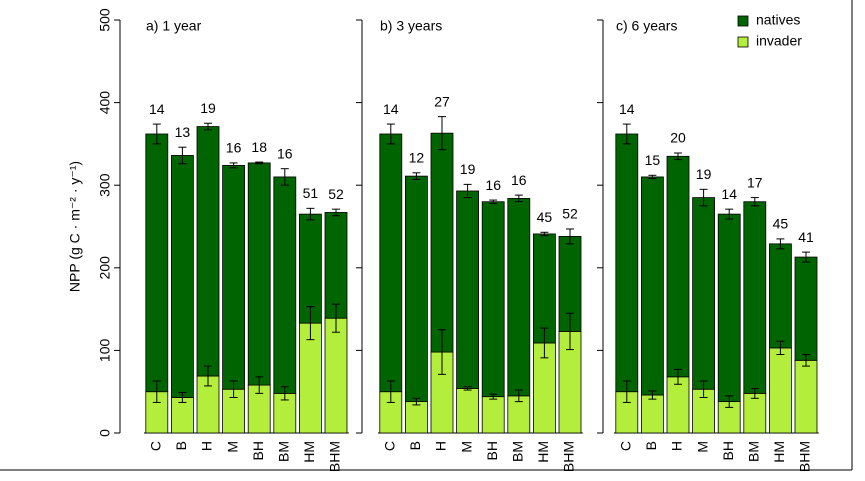 The height and width of the screenshot is (481, 865). I want to click on y-tick-label: 100, so click(105, 351).